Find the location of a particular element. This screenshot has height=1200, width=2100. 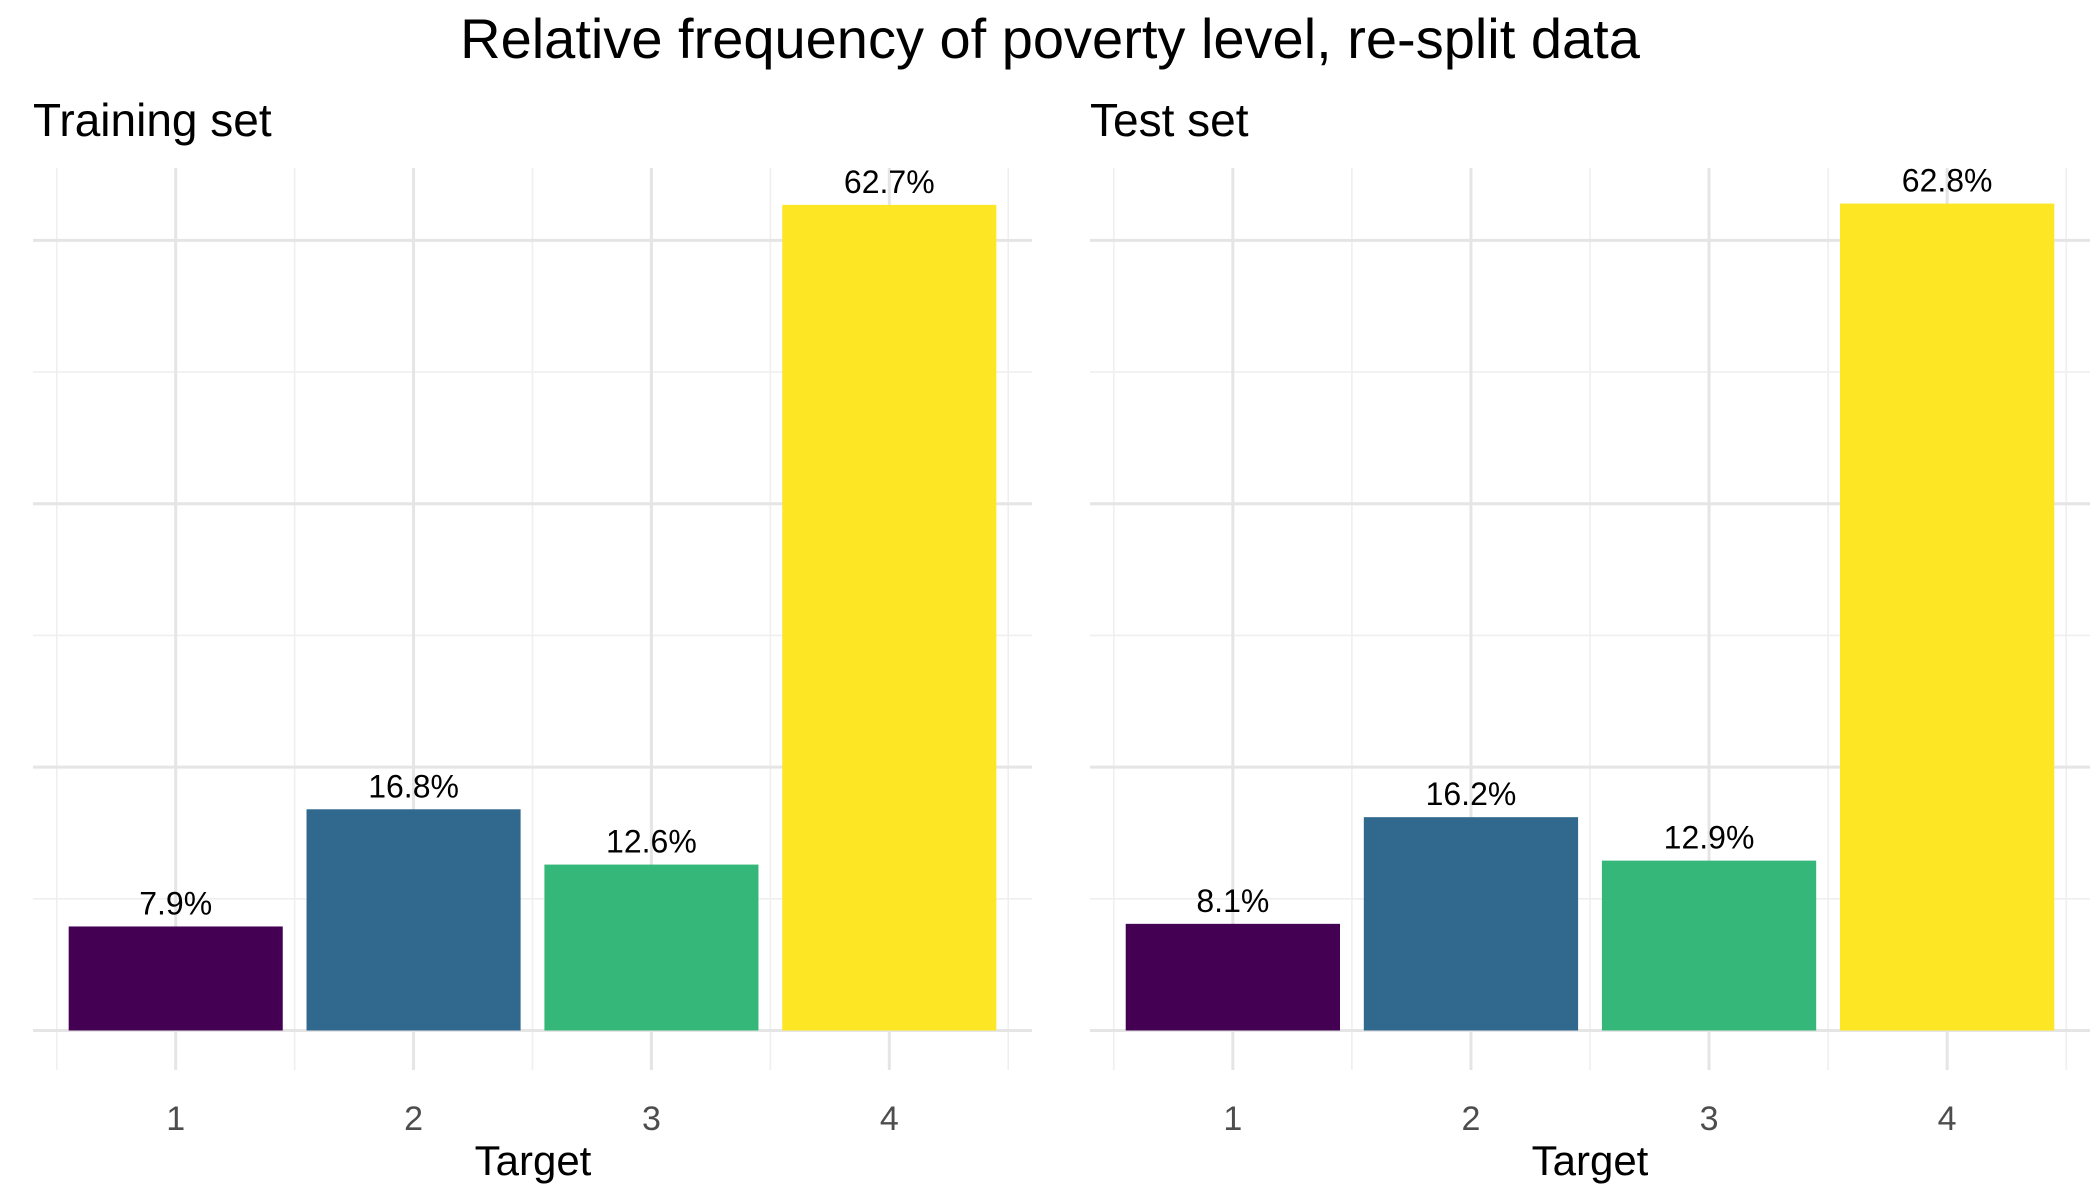

training-set-data-label-3: 12.6% is located at coordinates (651, 842).